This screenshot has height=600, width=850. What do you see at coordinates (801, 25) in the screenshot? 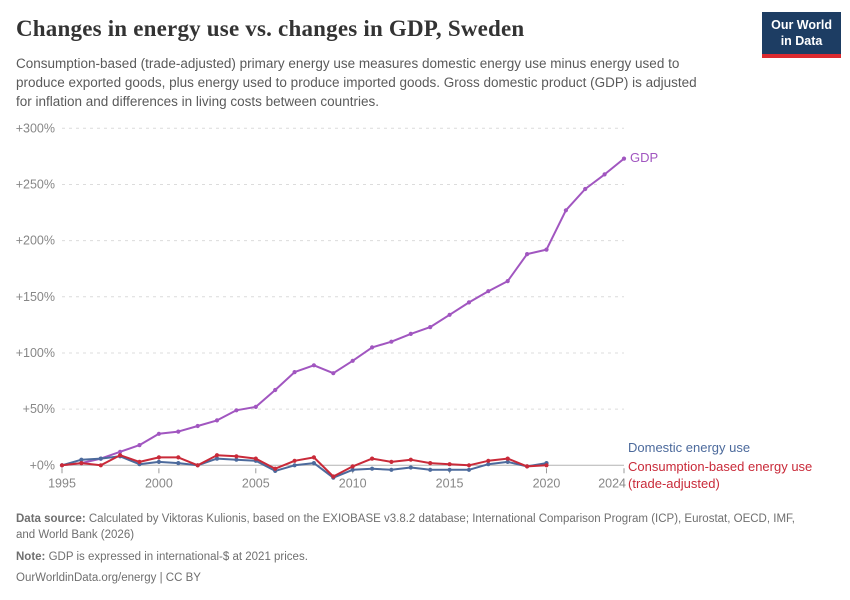
I see `owid-logo-line1: Our World` at bounding box center [801, 25].